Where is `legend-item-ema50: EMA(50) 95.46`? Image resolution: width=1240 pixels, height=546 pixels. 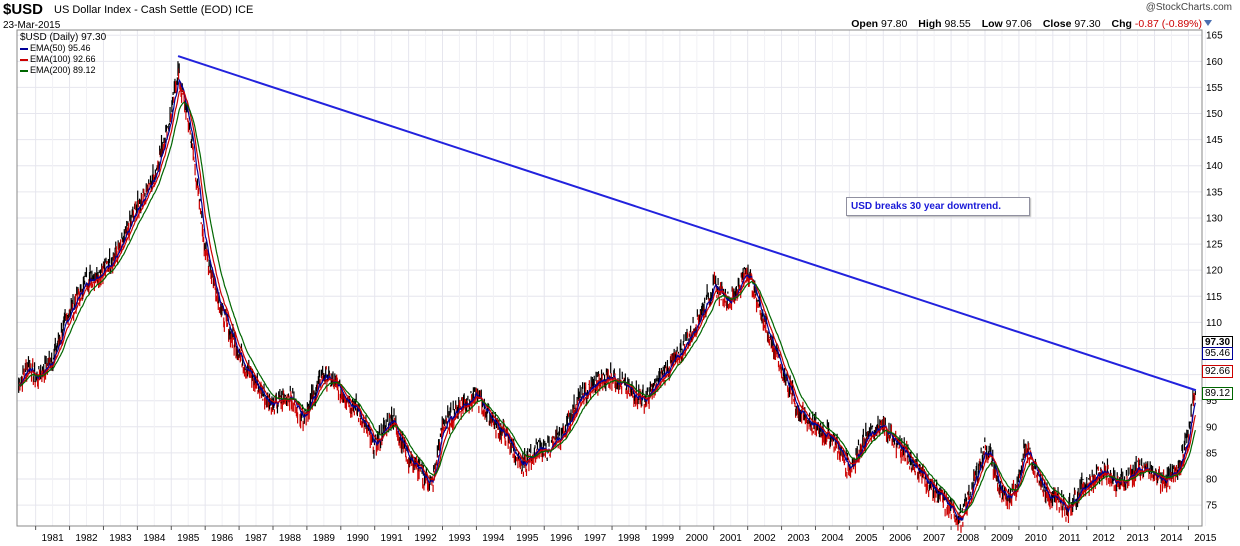 legend-item-ema50: EMA(50) 95.46 is located at coordinates (63, 48).